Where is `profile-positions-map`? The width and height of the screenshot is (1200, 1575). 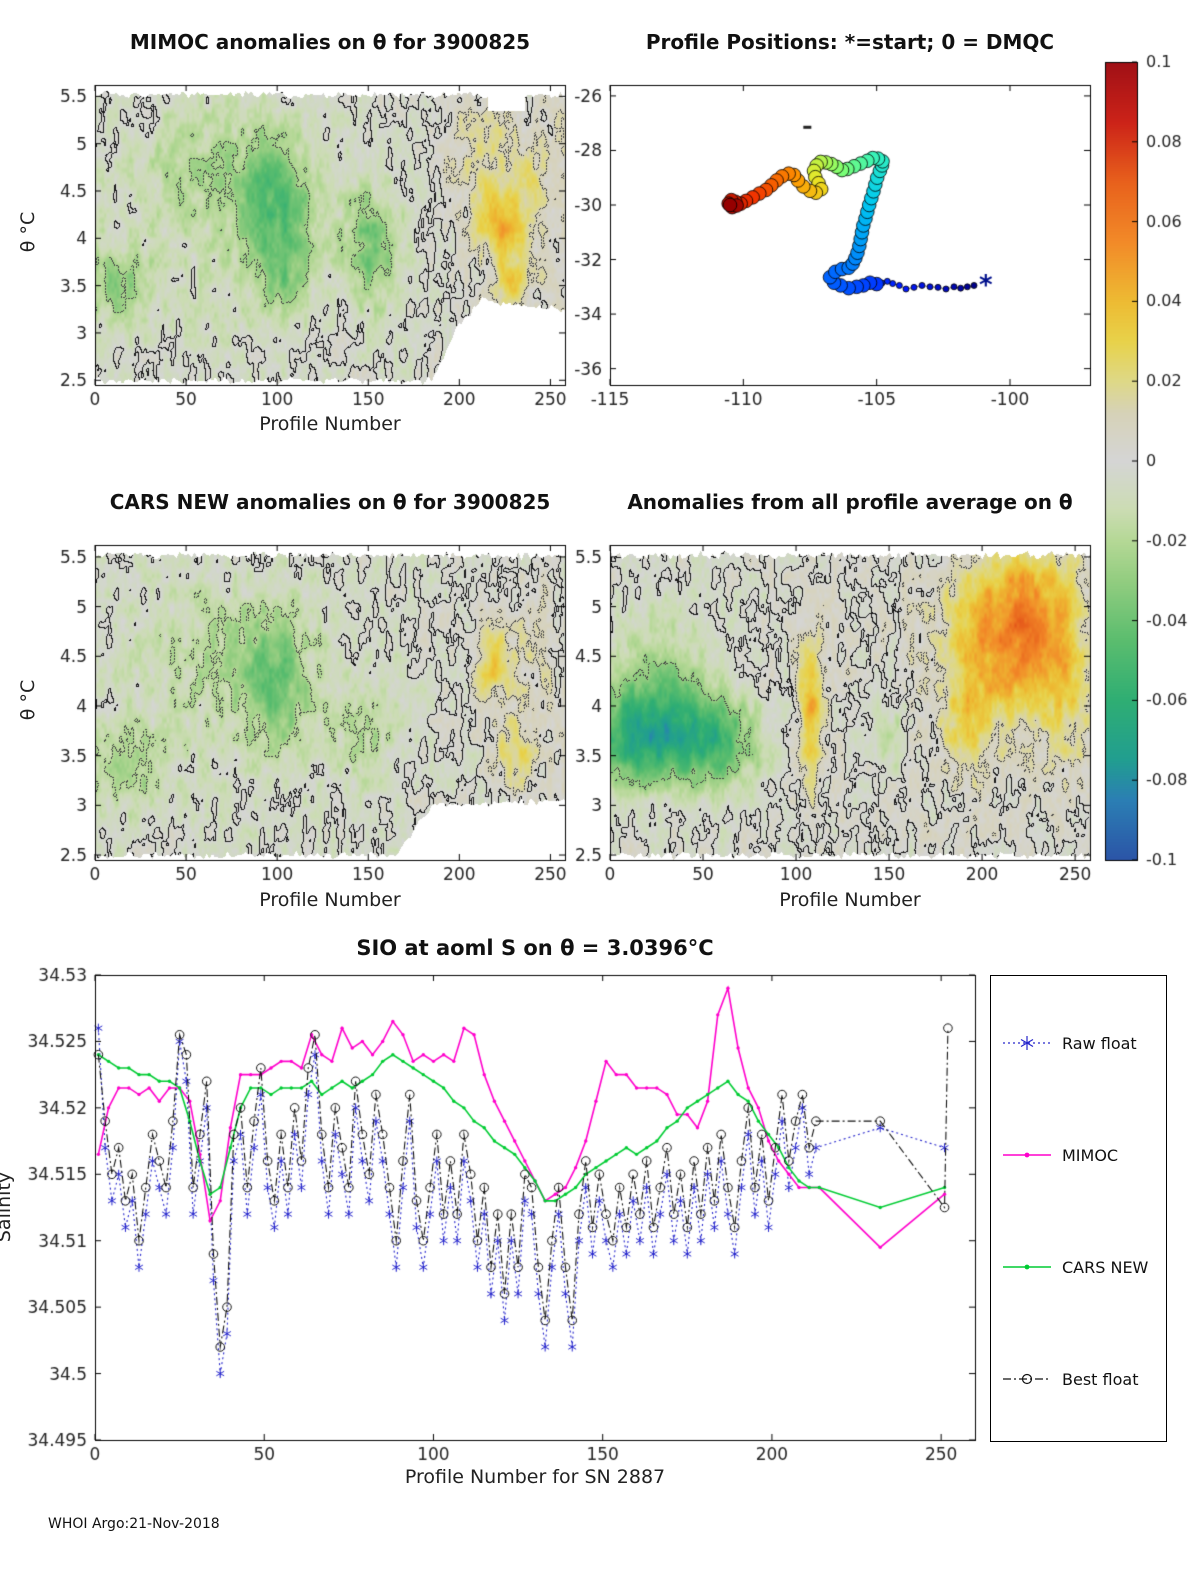 profile-positions-map is located at coordinates (835, 255).